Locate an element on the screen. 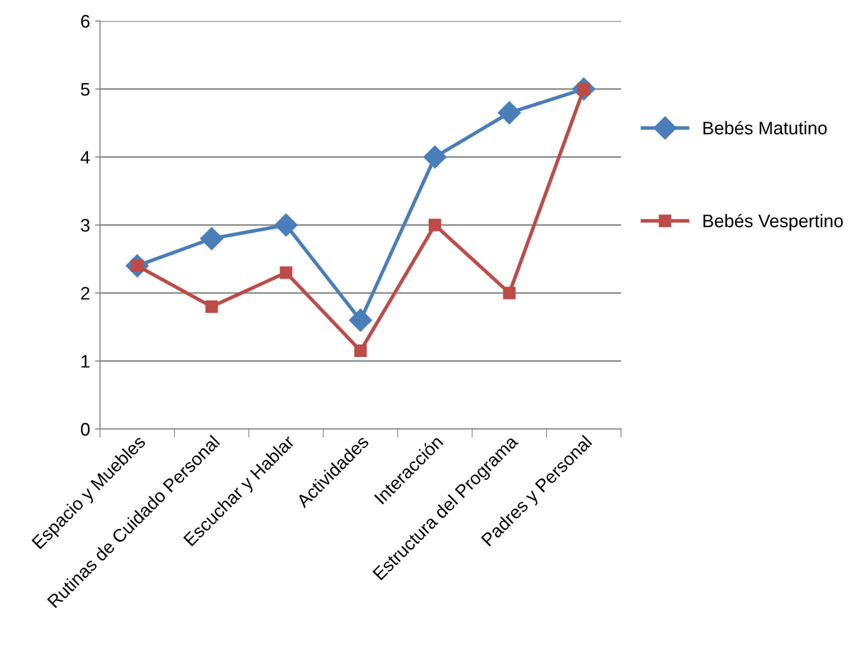 Image resolution: width=855 pixels, height=645 pixels. y-tick-label: 4 is located at coordinates (85, 157).